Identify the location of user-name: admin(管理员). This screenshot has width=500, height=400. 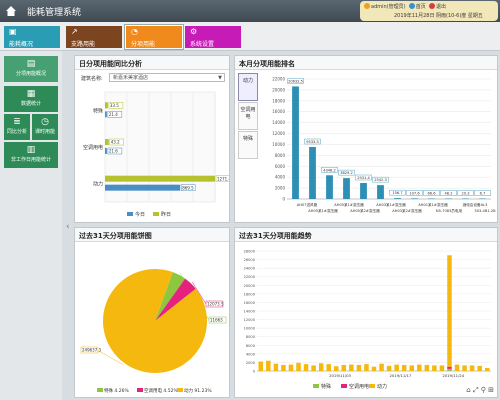
(388, 7).